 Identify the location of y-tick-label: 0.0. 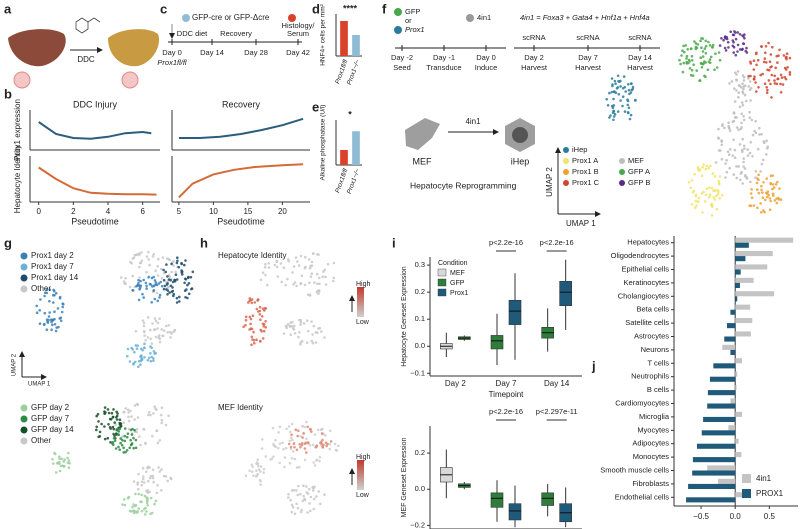
(420, 345).